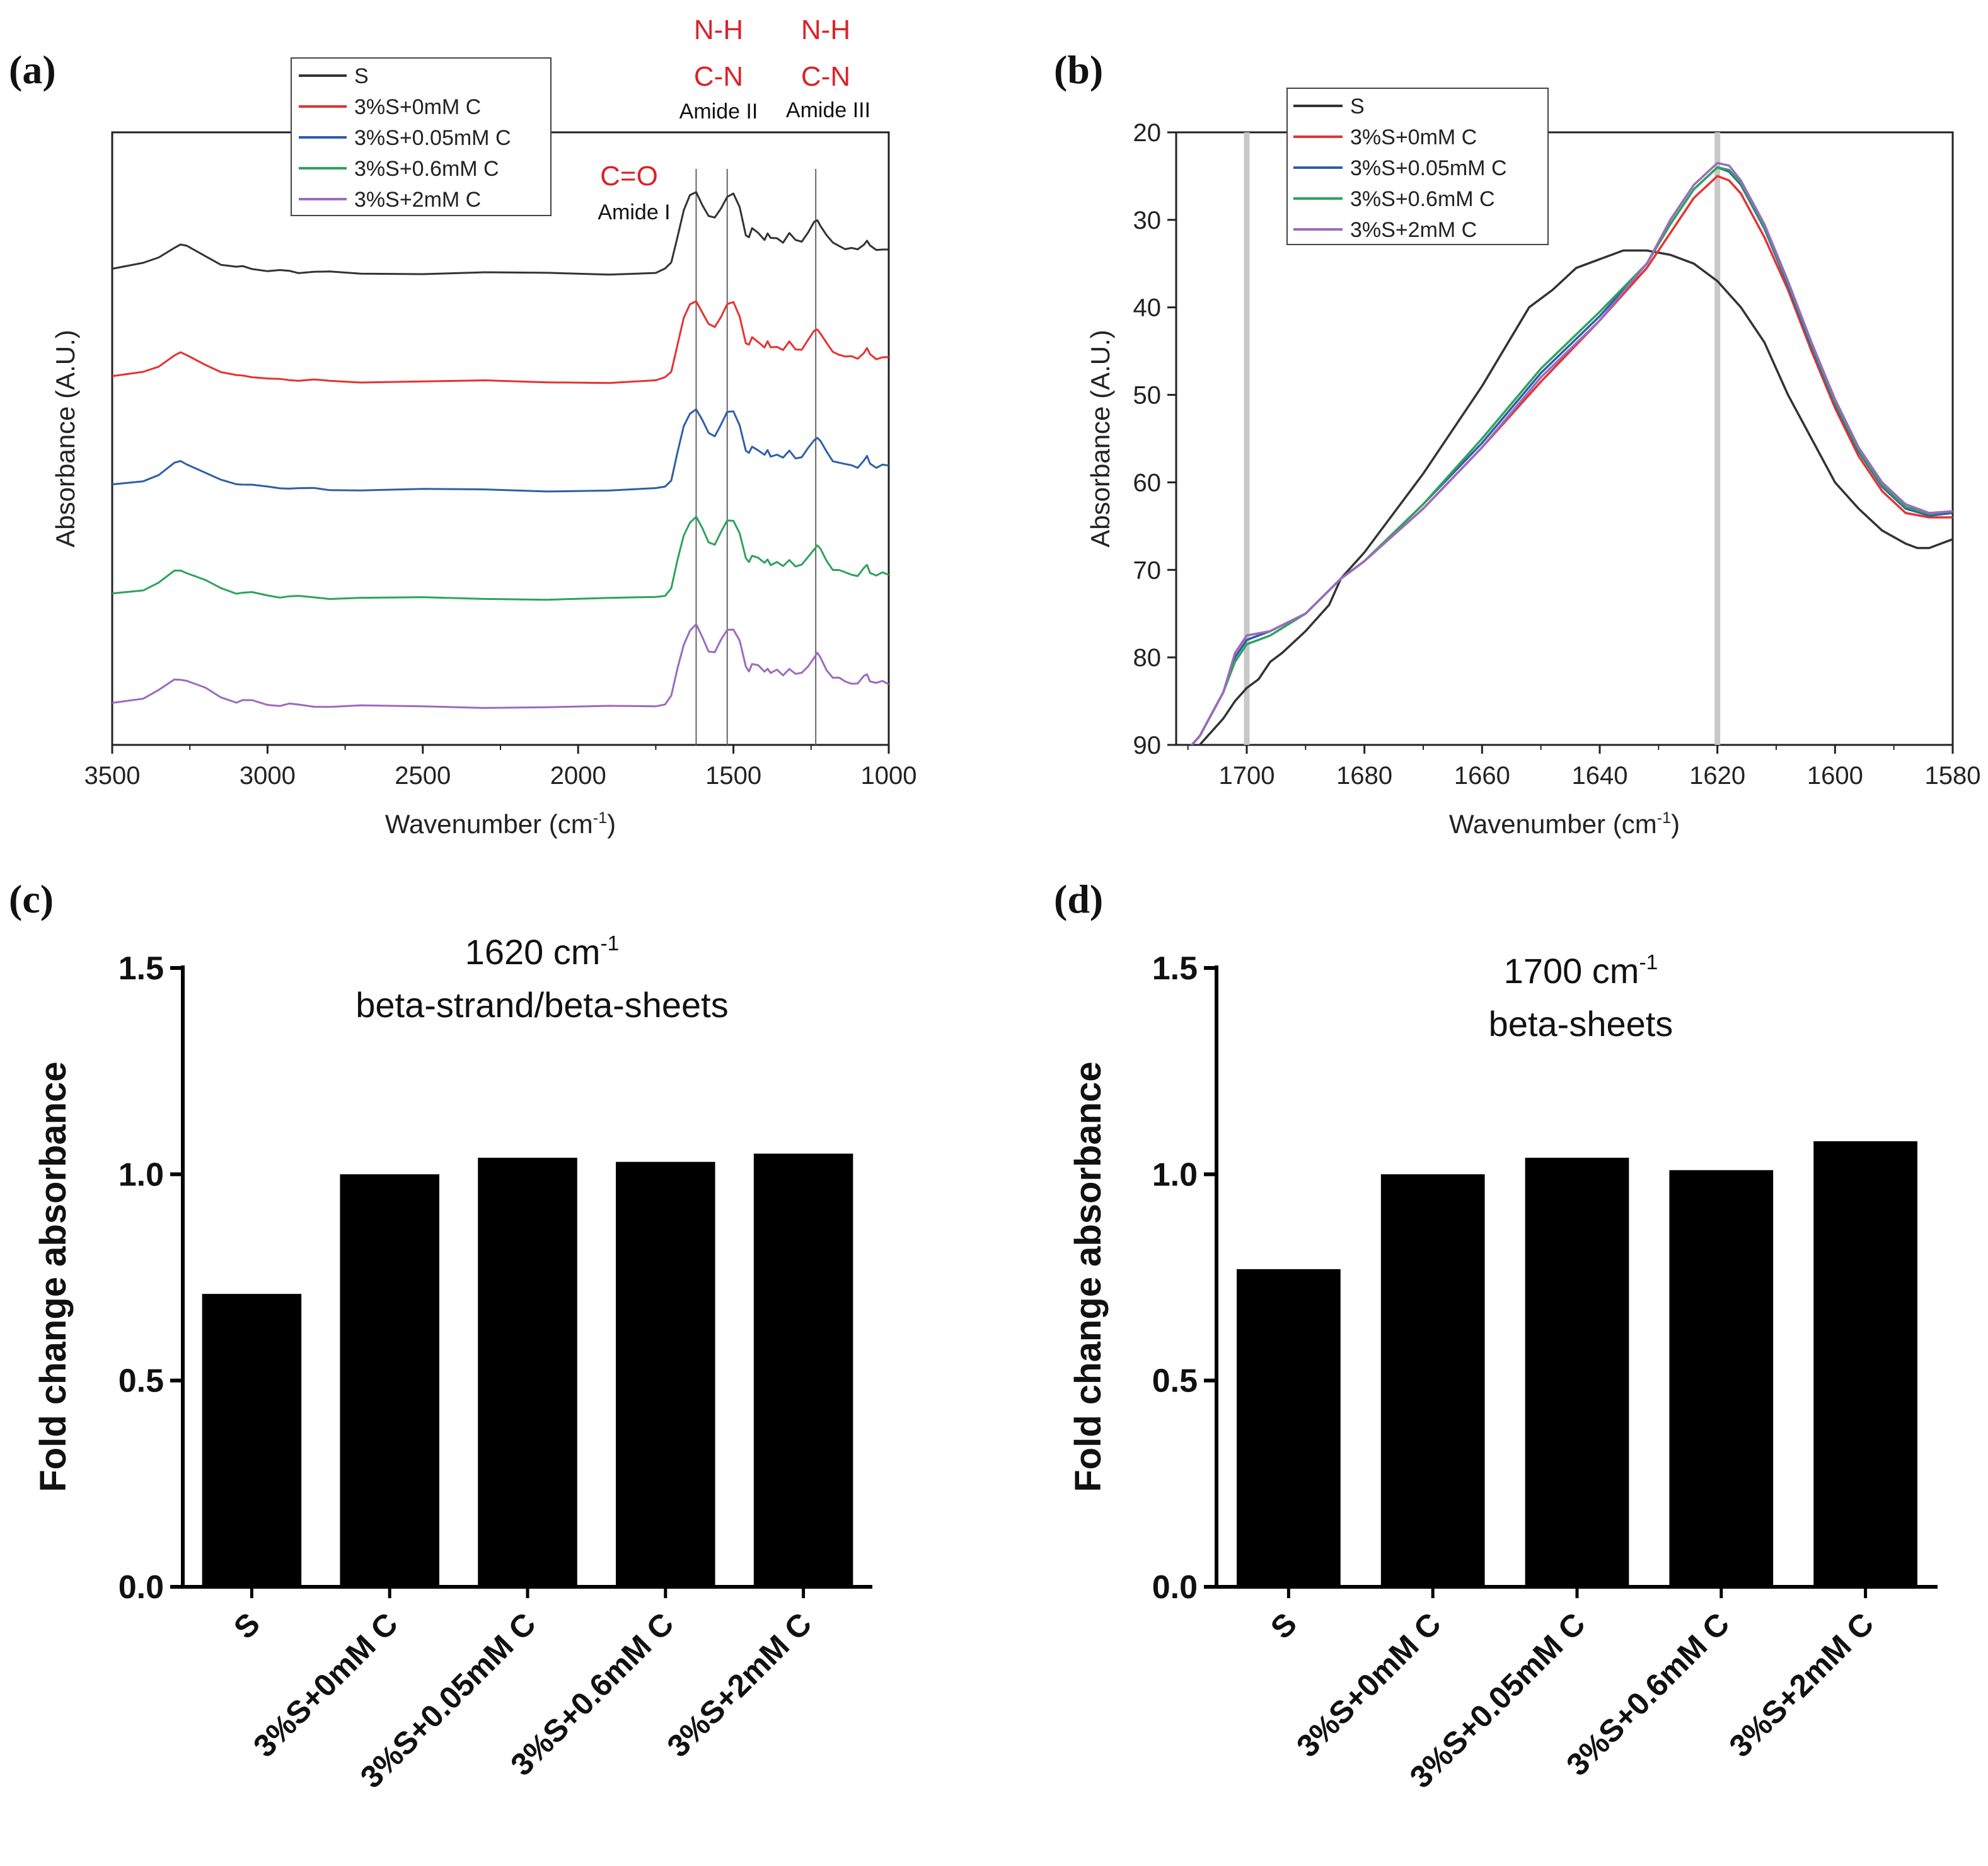 The width and height of the screenshot is (1988, 1866). Describe the element at coordinates (825, 29) in the screenshot. I see `amide-3-bond-label-nh: N-H` at that location.